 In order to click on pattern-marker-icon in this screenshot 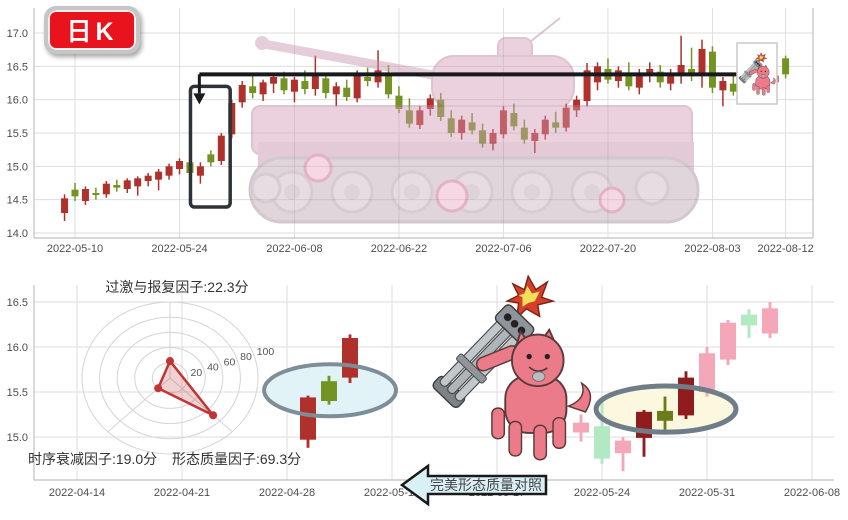, I will do `click(757, 73)`.